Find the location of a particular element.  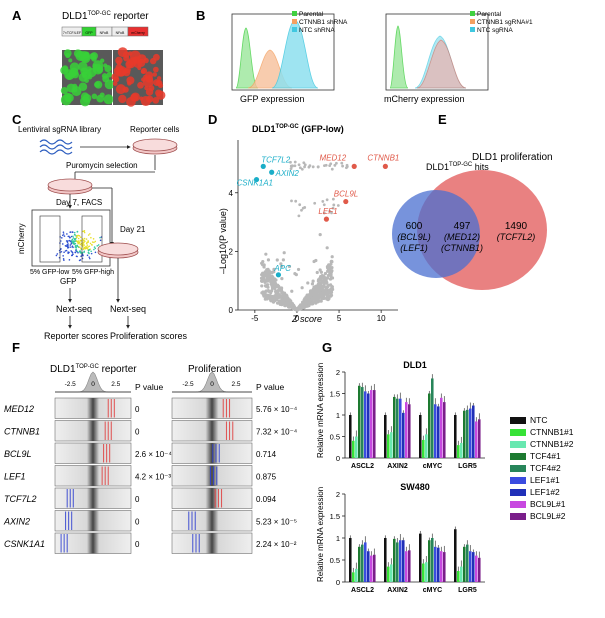

day7-label: Day 7, FACS is located at coordinates (79, 202).